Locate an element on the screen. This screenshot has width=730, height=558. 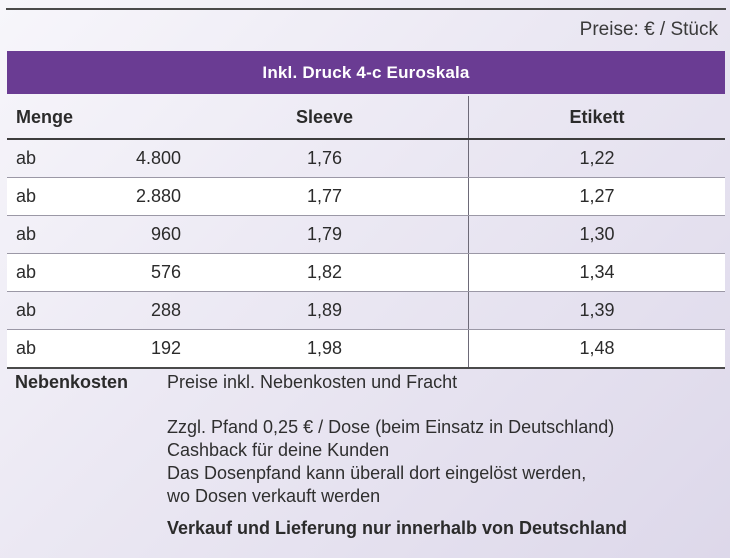
table-row: ab 288 1,89 1,39 is located at coordinates (366, 310).